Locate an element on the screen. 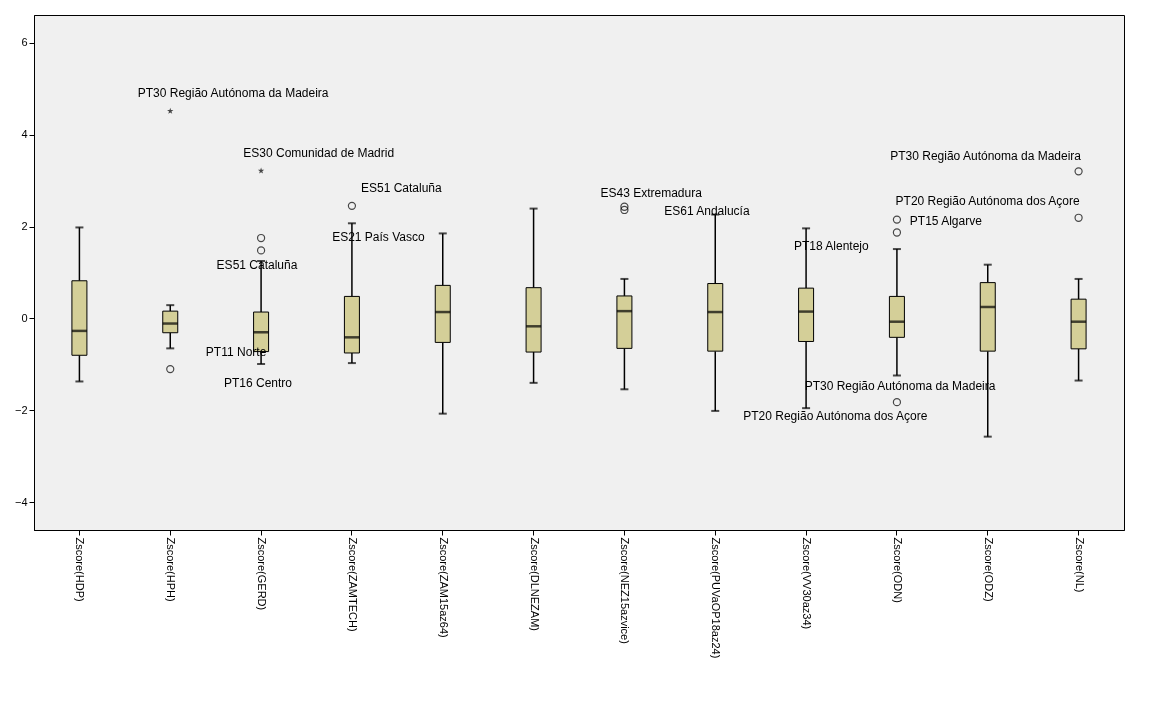 The image size is (1156, 704). annotation: ES51 Cataluña is located at coordinates (401, 188).